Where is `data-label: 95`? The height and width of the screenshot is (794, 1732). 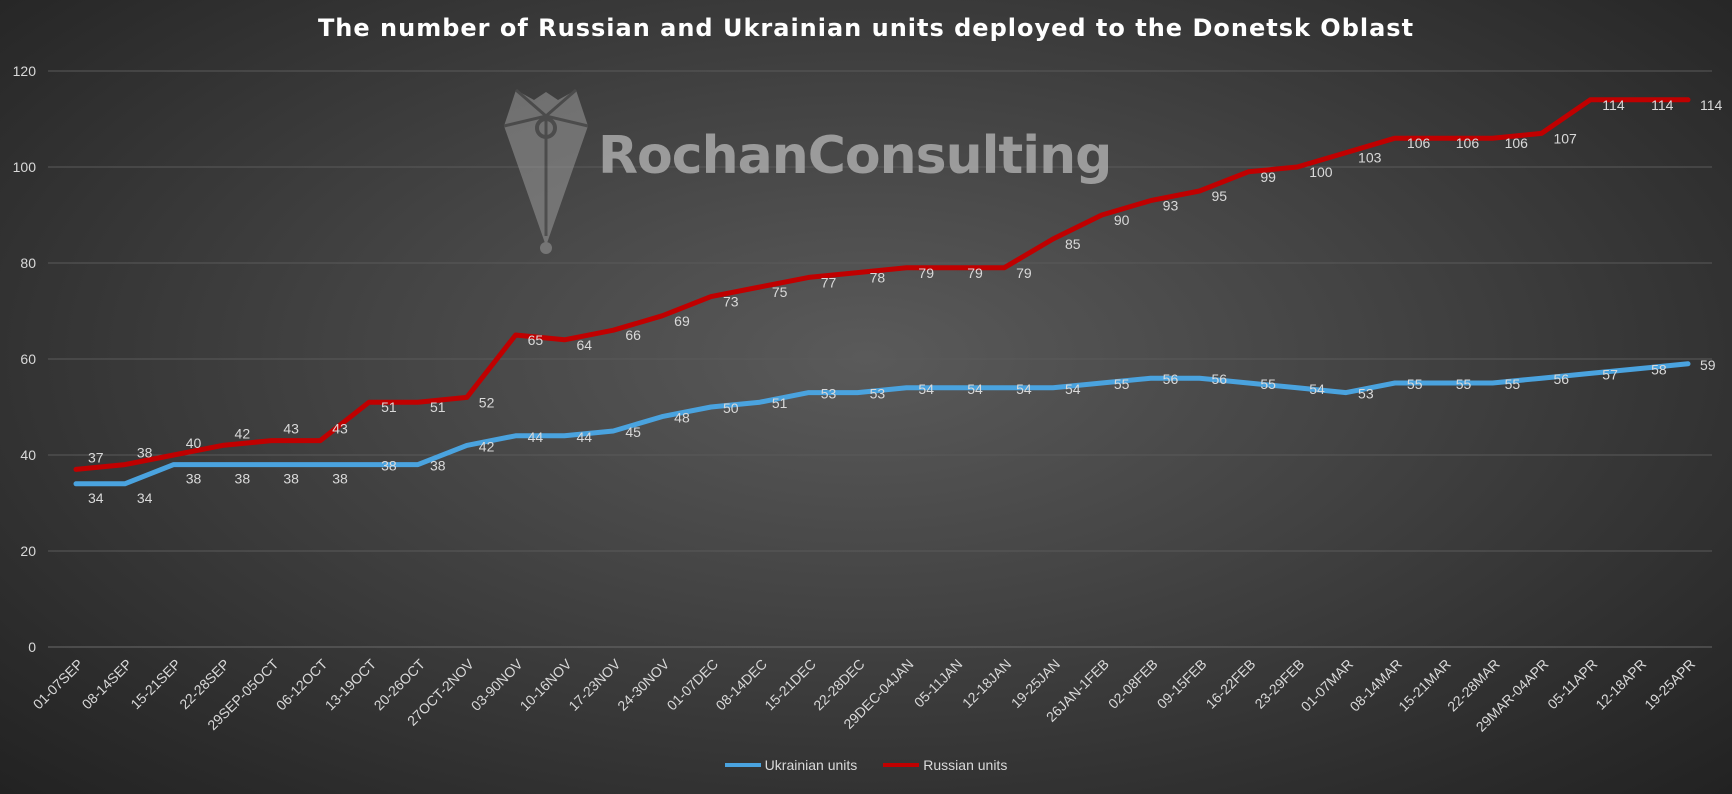
data-label: 95 is located at coordinates (1220, 196).